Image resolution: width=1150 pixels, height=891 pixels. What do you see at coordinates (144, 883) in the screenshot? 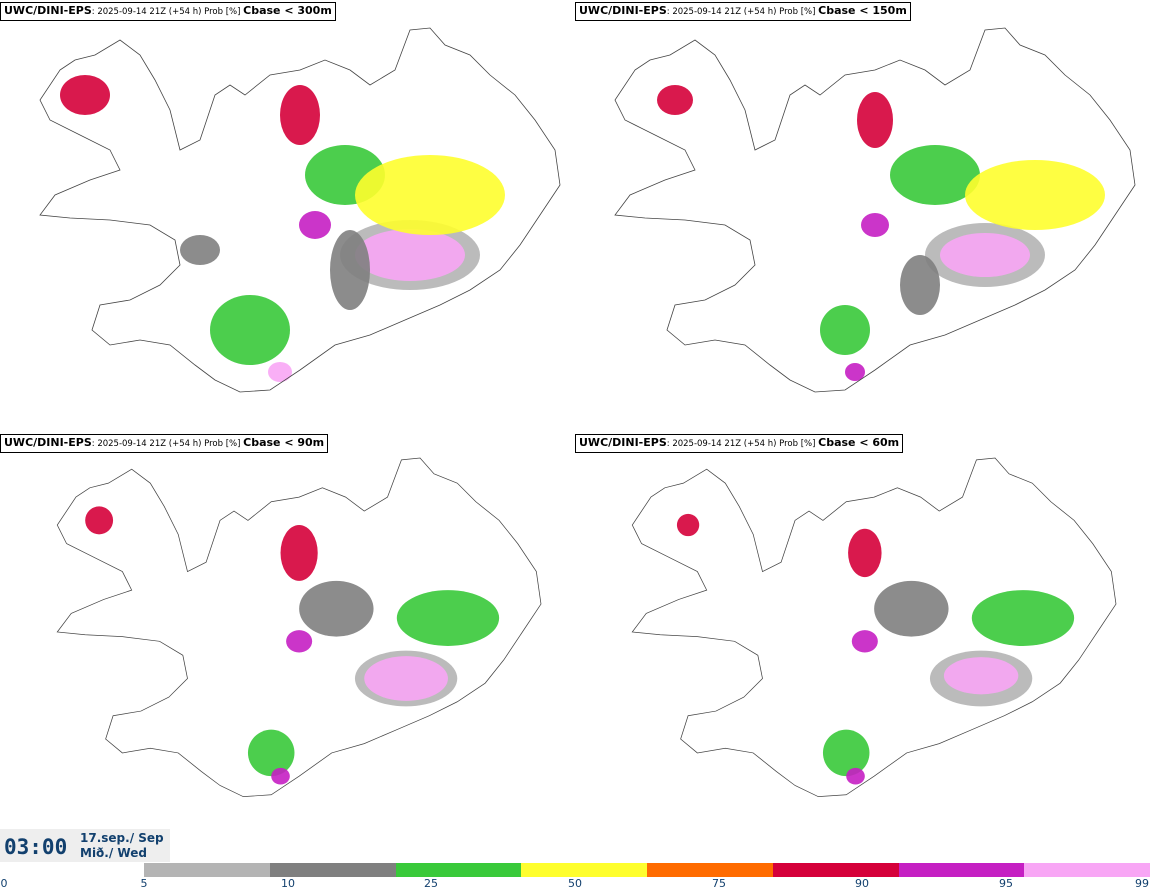
I see `colorbar-tick-label: 5` at bounding box center [144, 883].